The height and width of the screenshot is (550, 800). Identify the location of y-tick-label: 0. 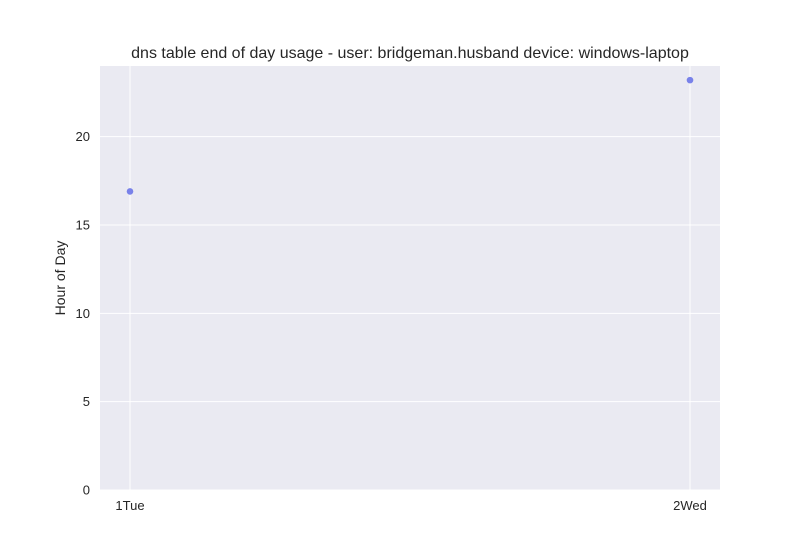
(86, 490).